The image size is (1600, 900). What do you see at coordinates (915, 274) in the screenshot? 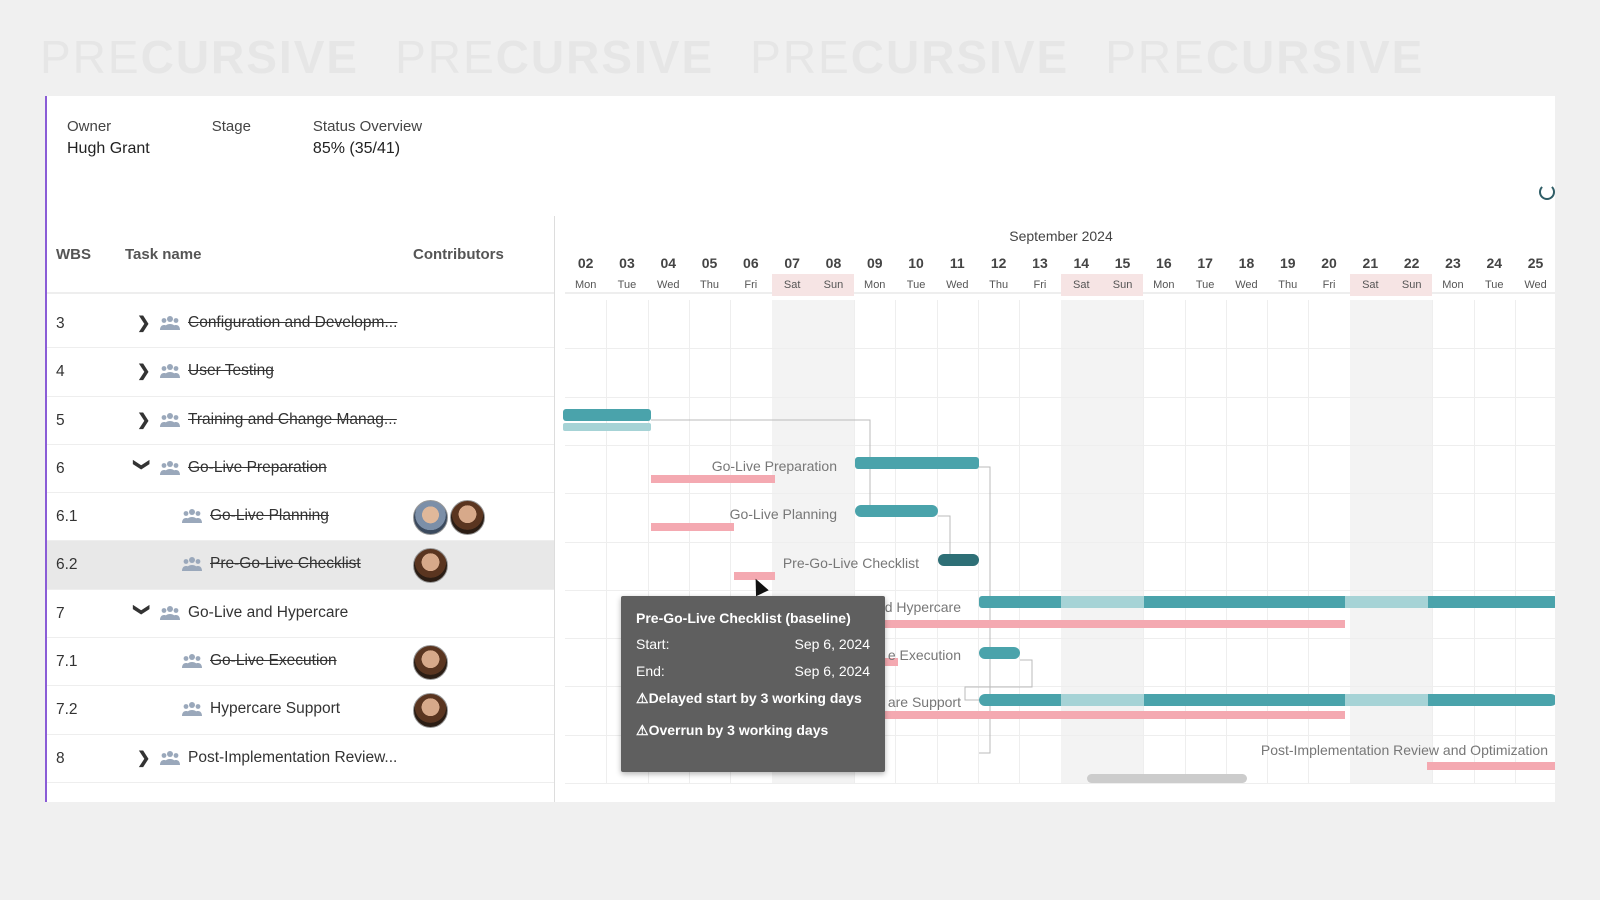
I see `timeline-day: 10 Tue` at bounding box center [915, 274].